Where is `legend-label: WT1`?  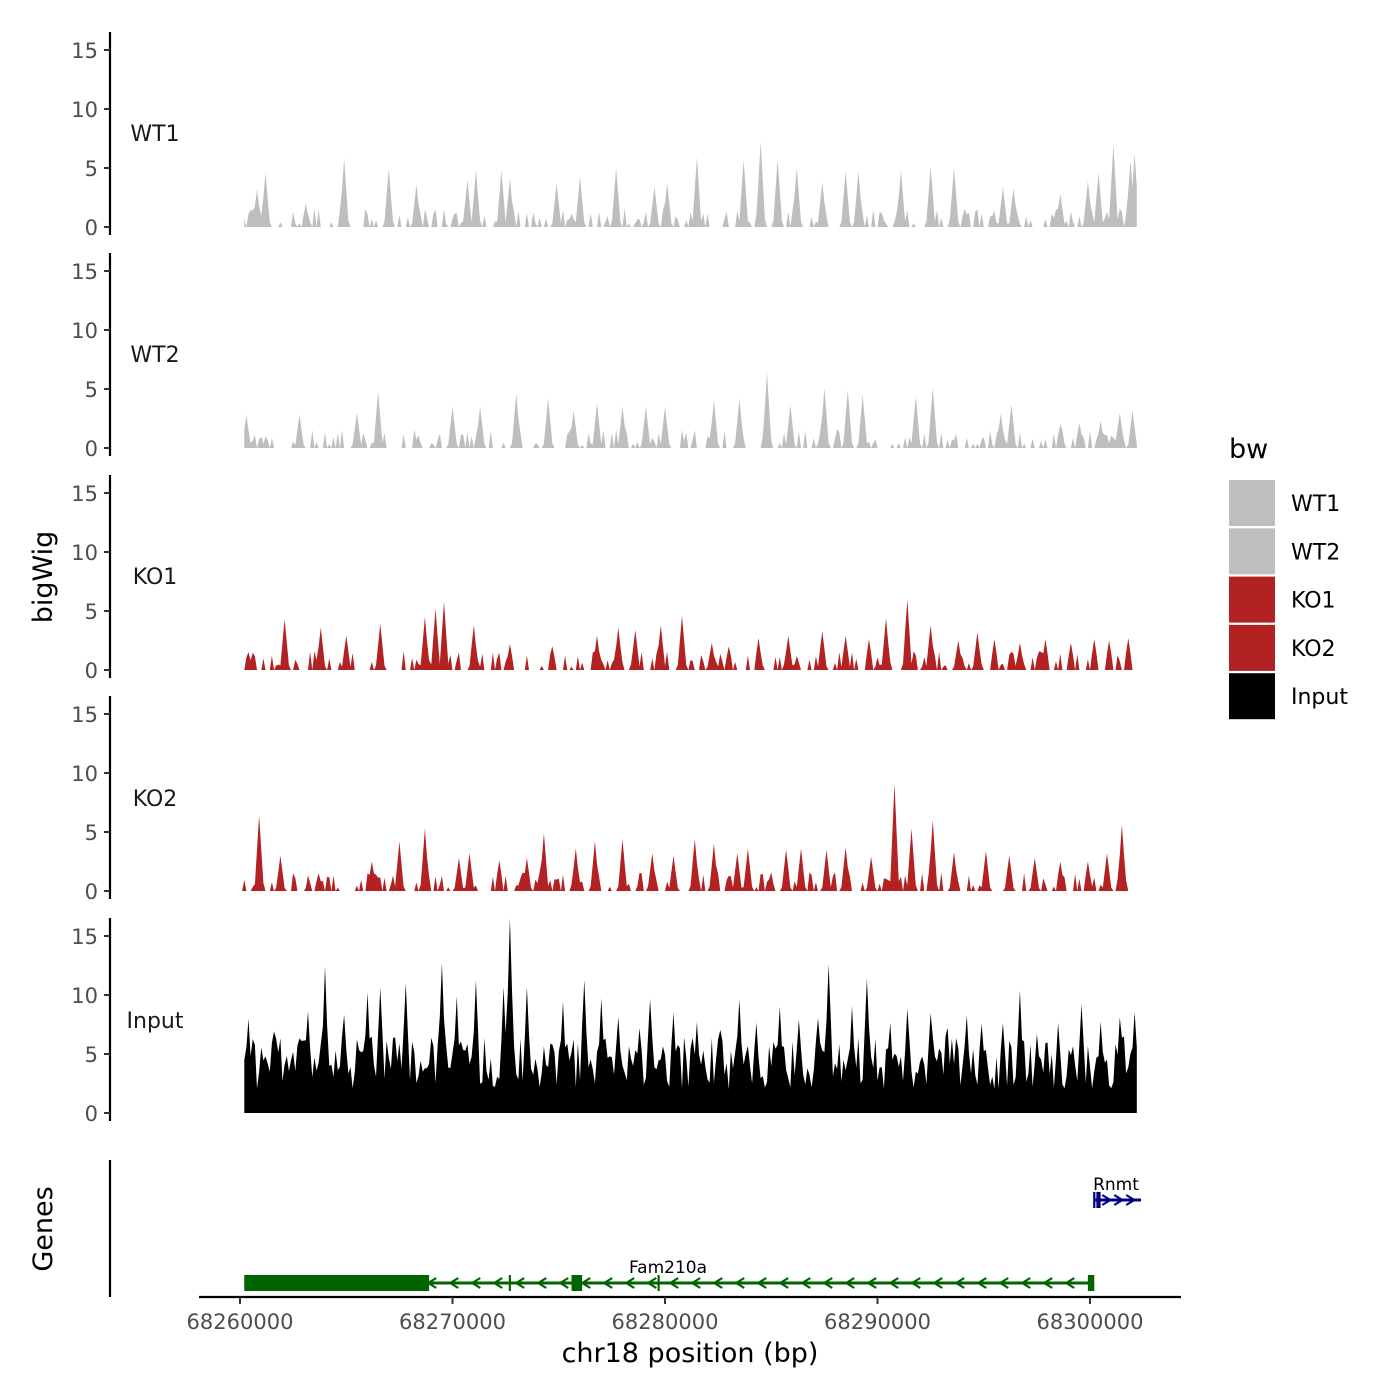
legend-label: WT1 is located at coordinates (1315, 504).